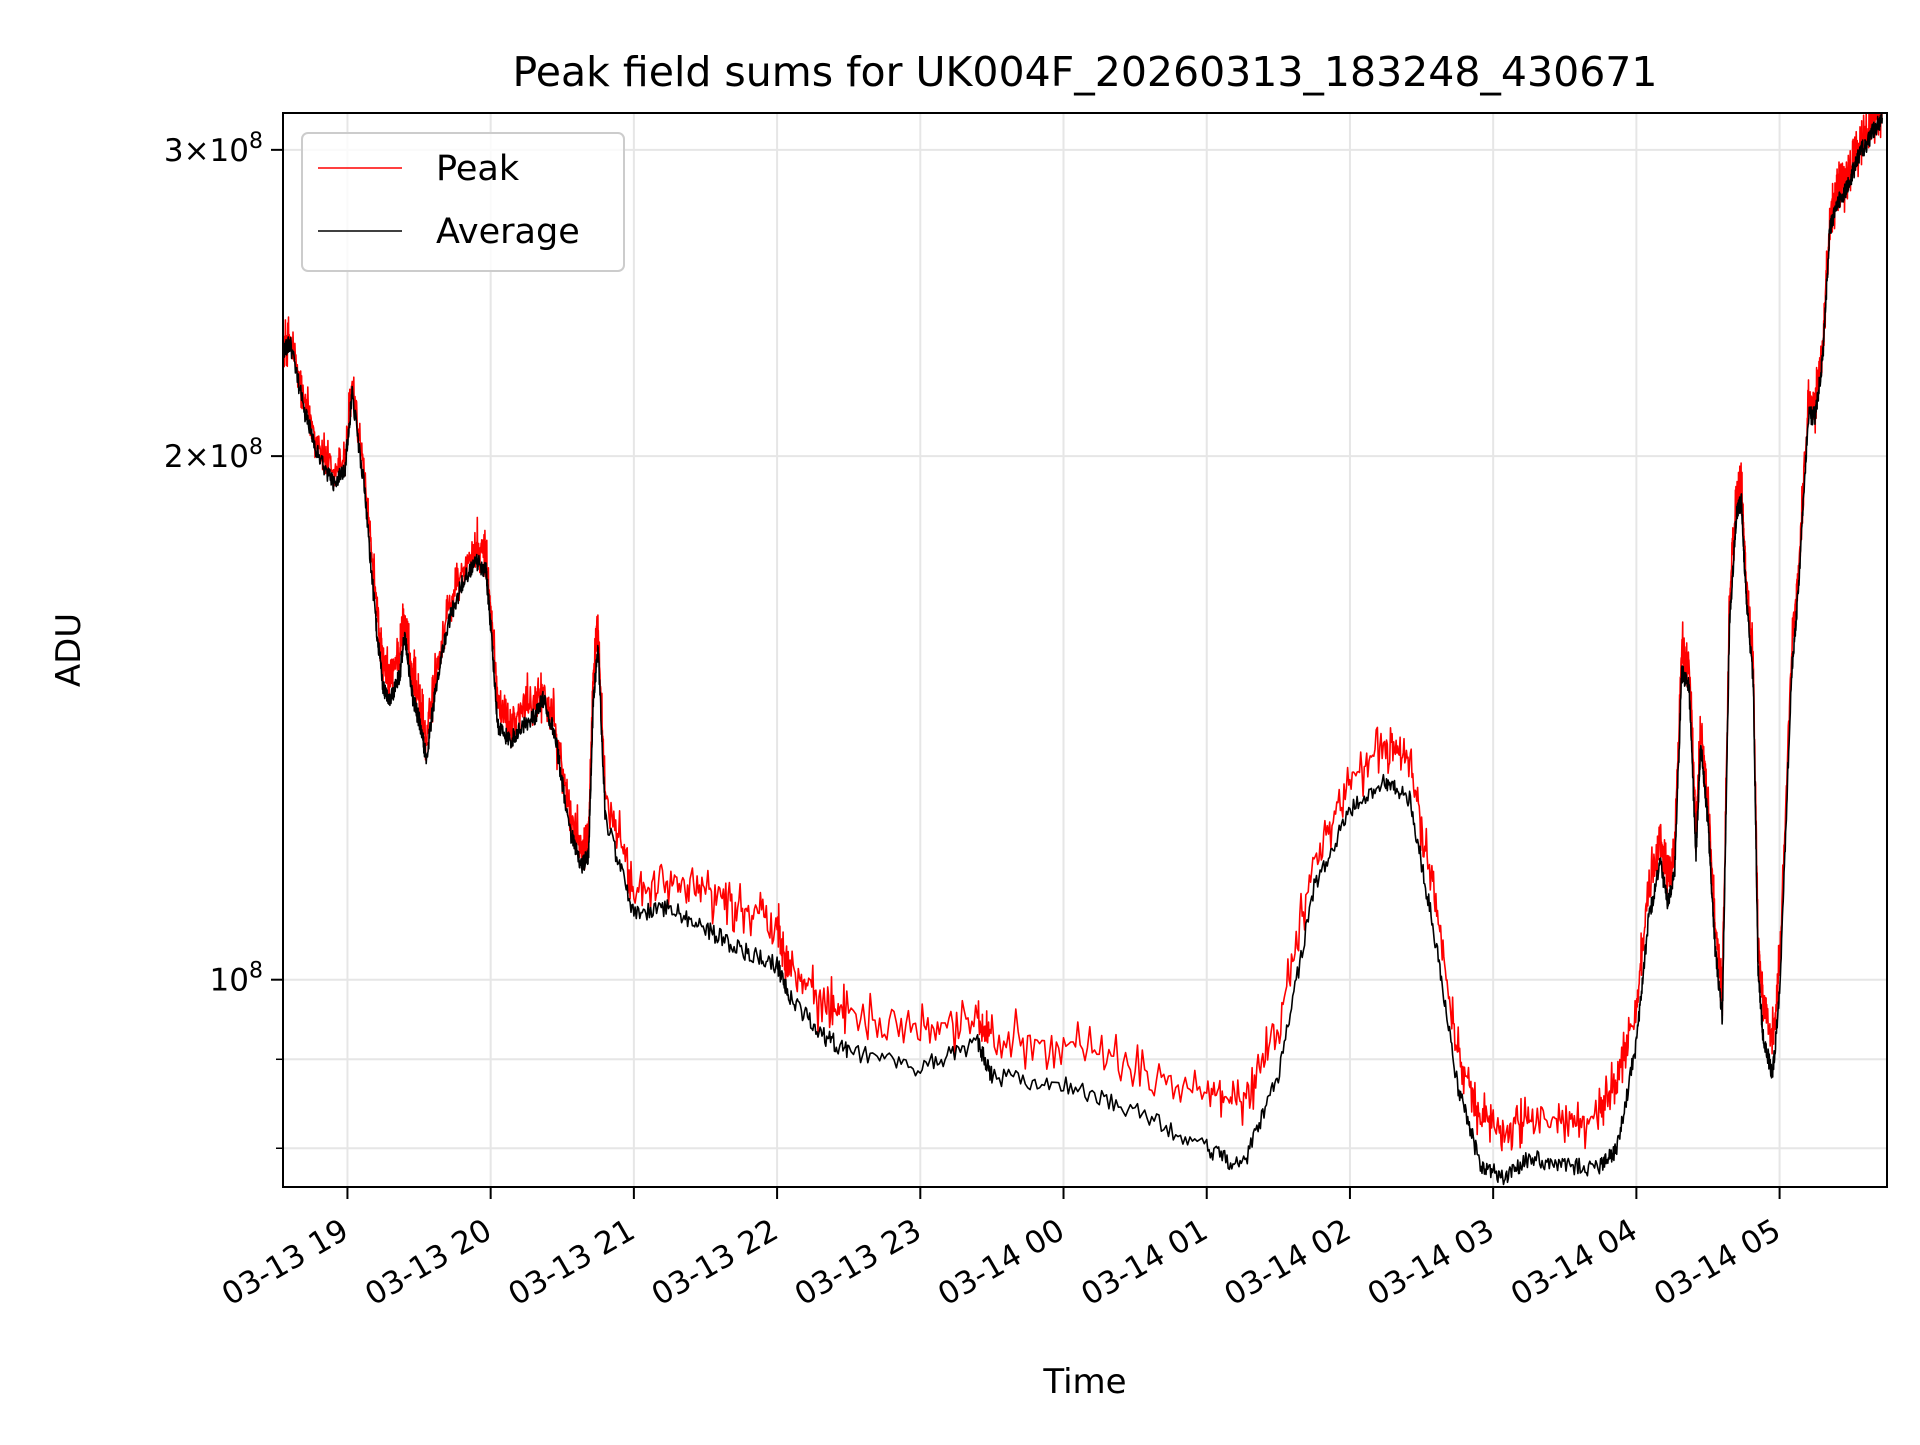  Describe the element at coordinates (463, 202) in the screenshot. I see `legend: Peak Average` at that location.